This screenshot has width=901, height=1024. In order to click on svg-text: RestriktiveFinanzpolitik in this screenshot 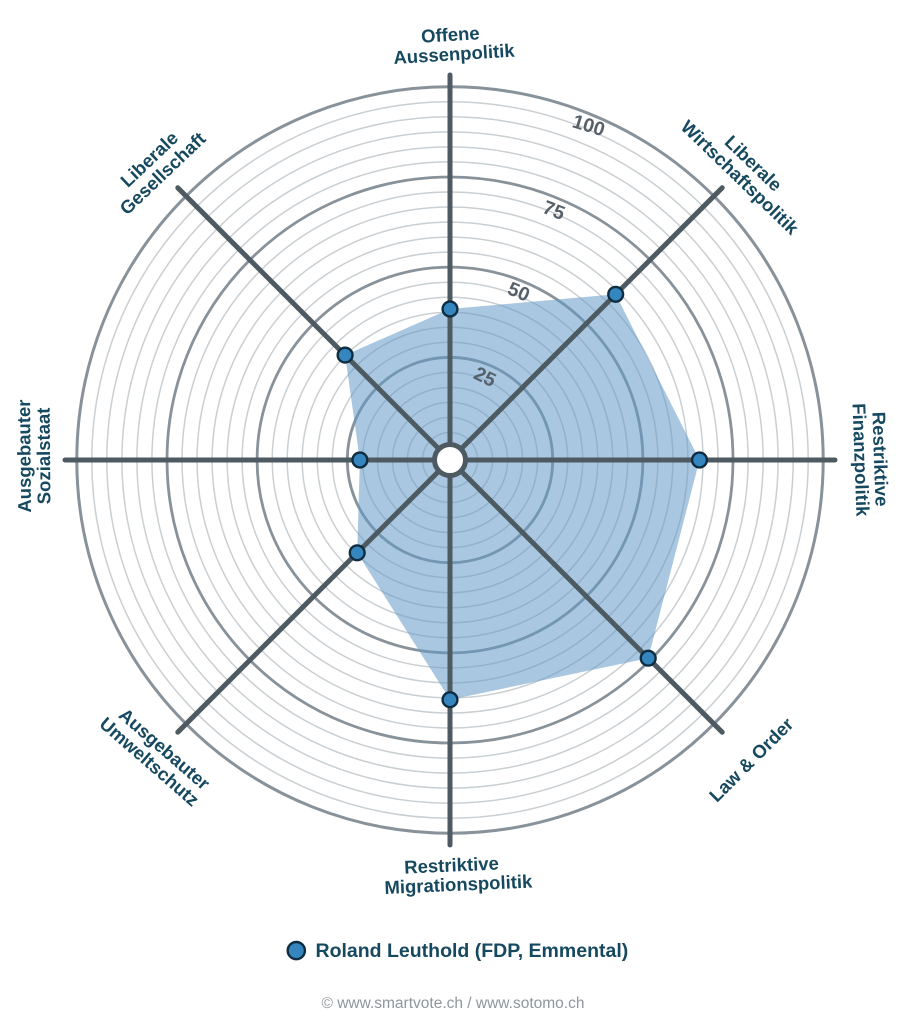, I will do `click(871, 459)`.